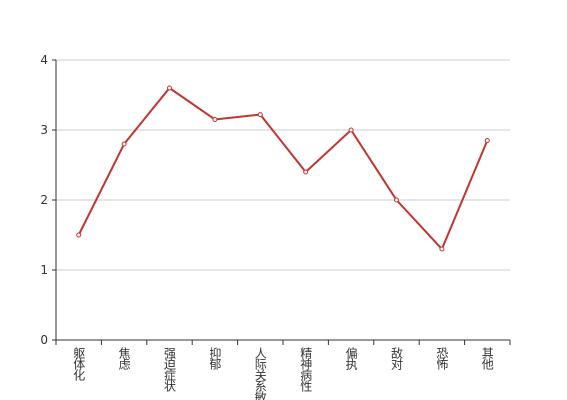 The width and height of the screenshot is (567, 400). What do you see at coordinates (442, 358) in the screenshot?
I see `x-tick-label: 恐怖` at bounding box center [442, 358].